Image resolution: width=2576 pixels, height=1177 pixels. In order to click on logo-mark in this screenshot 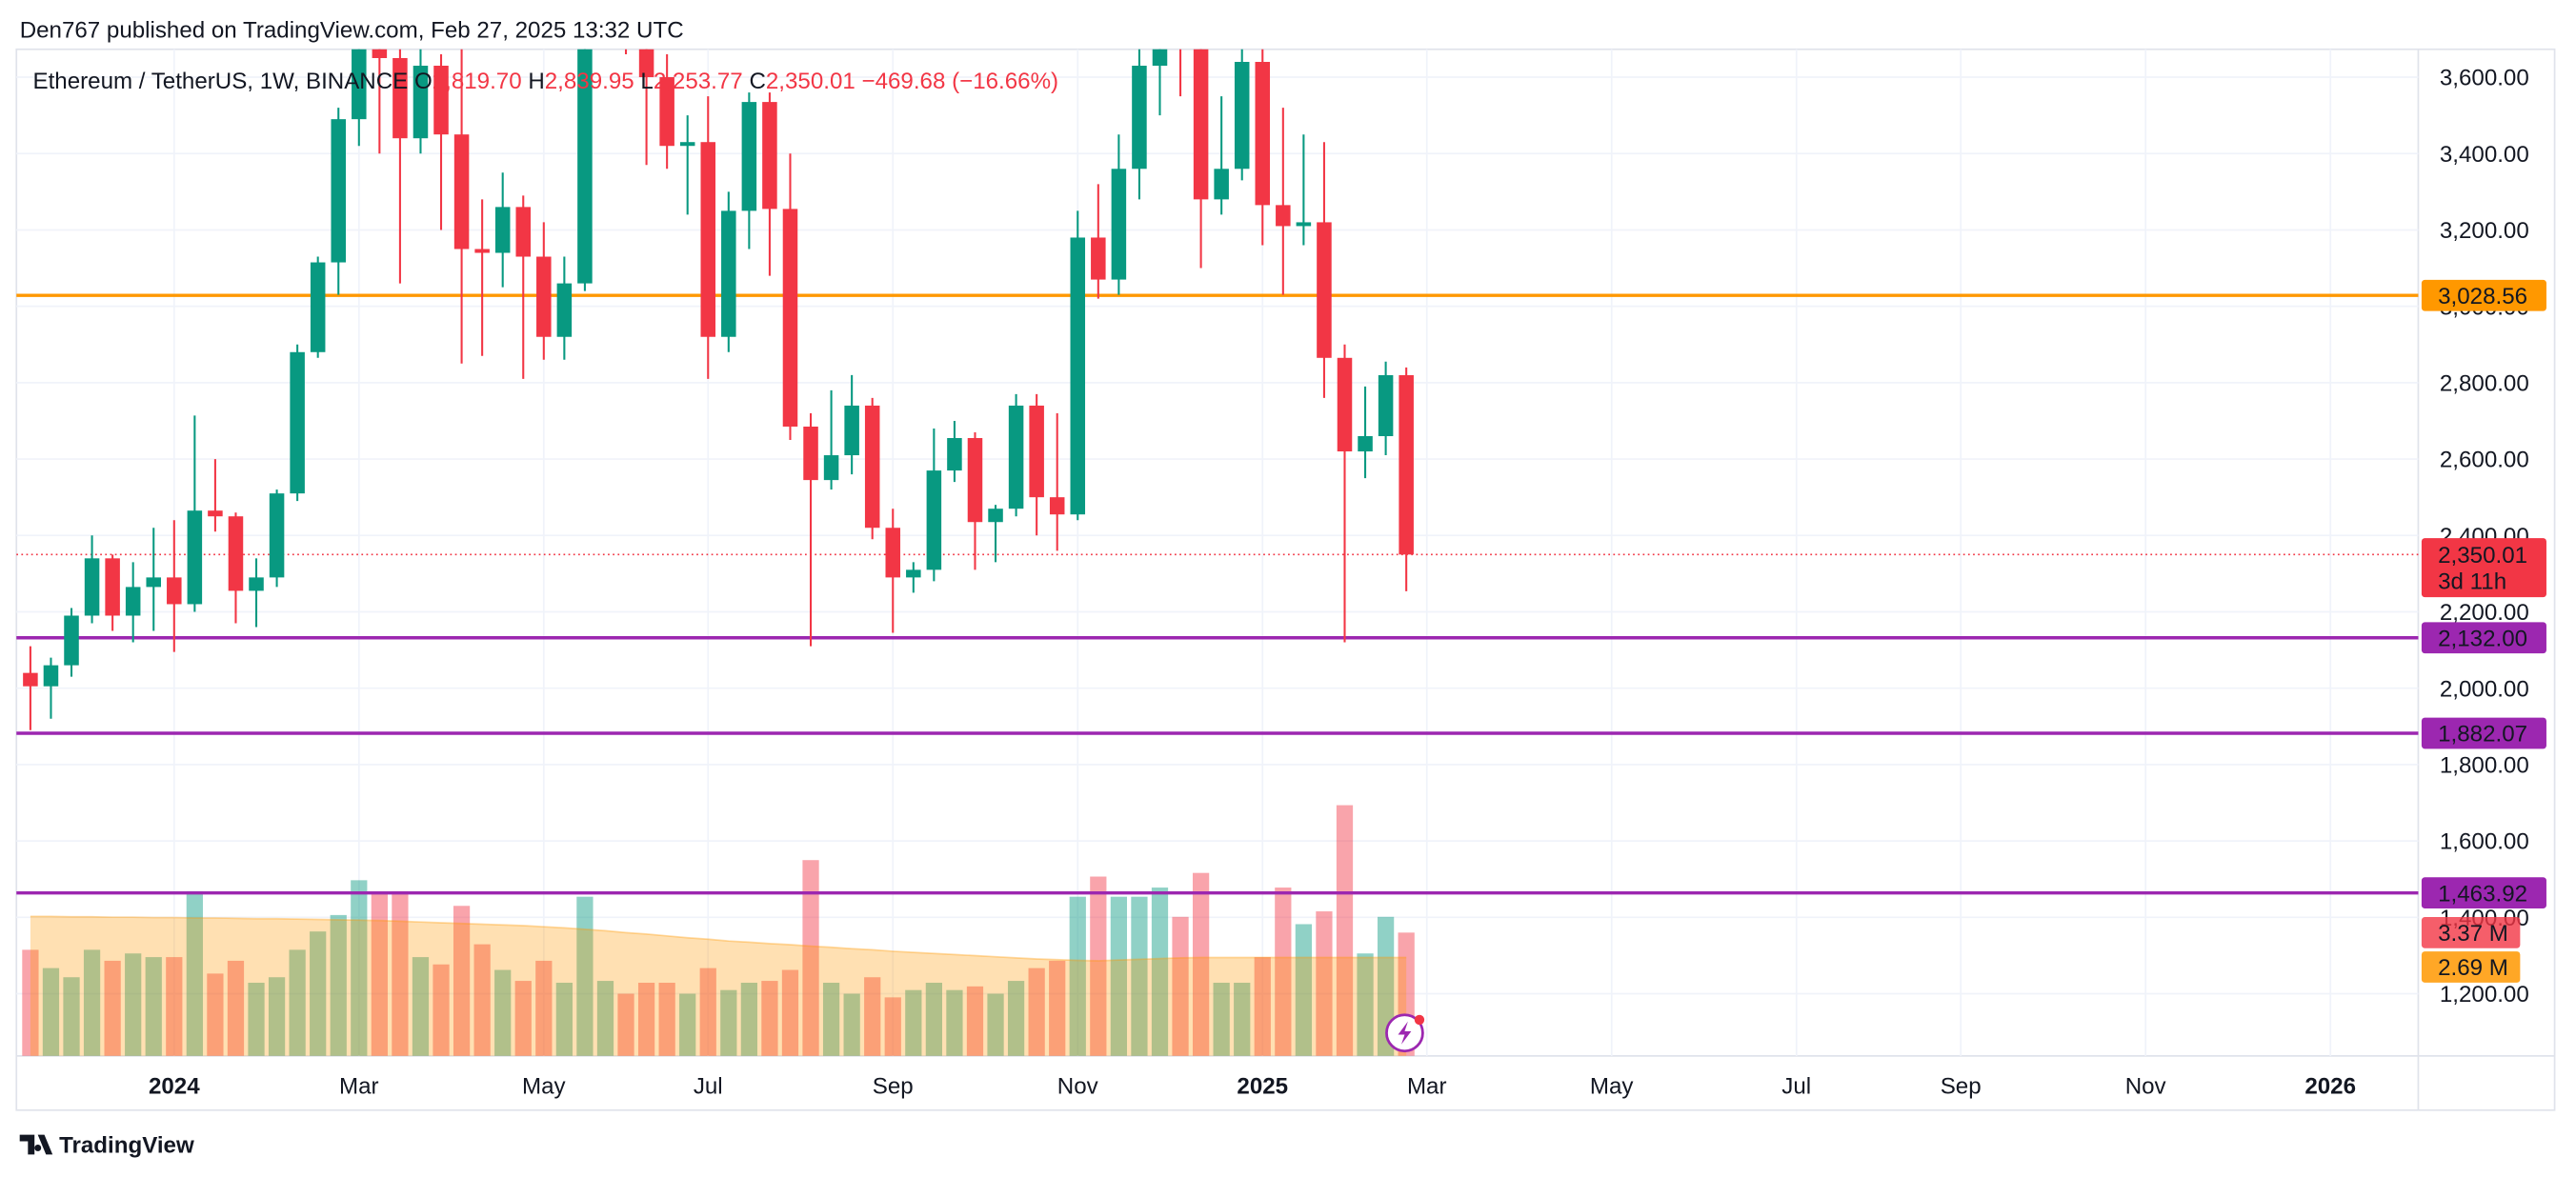, I will do `click(36, 1144)`.